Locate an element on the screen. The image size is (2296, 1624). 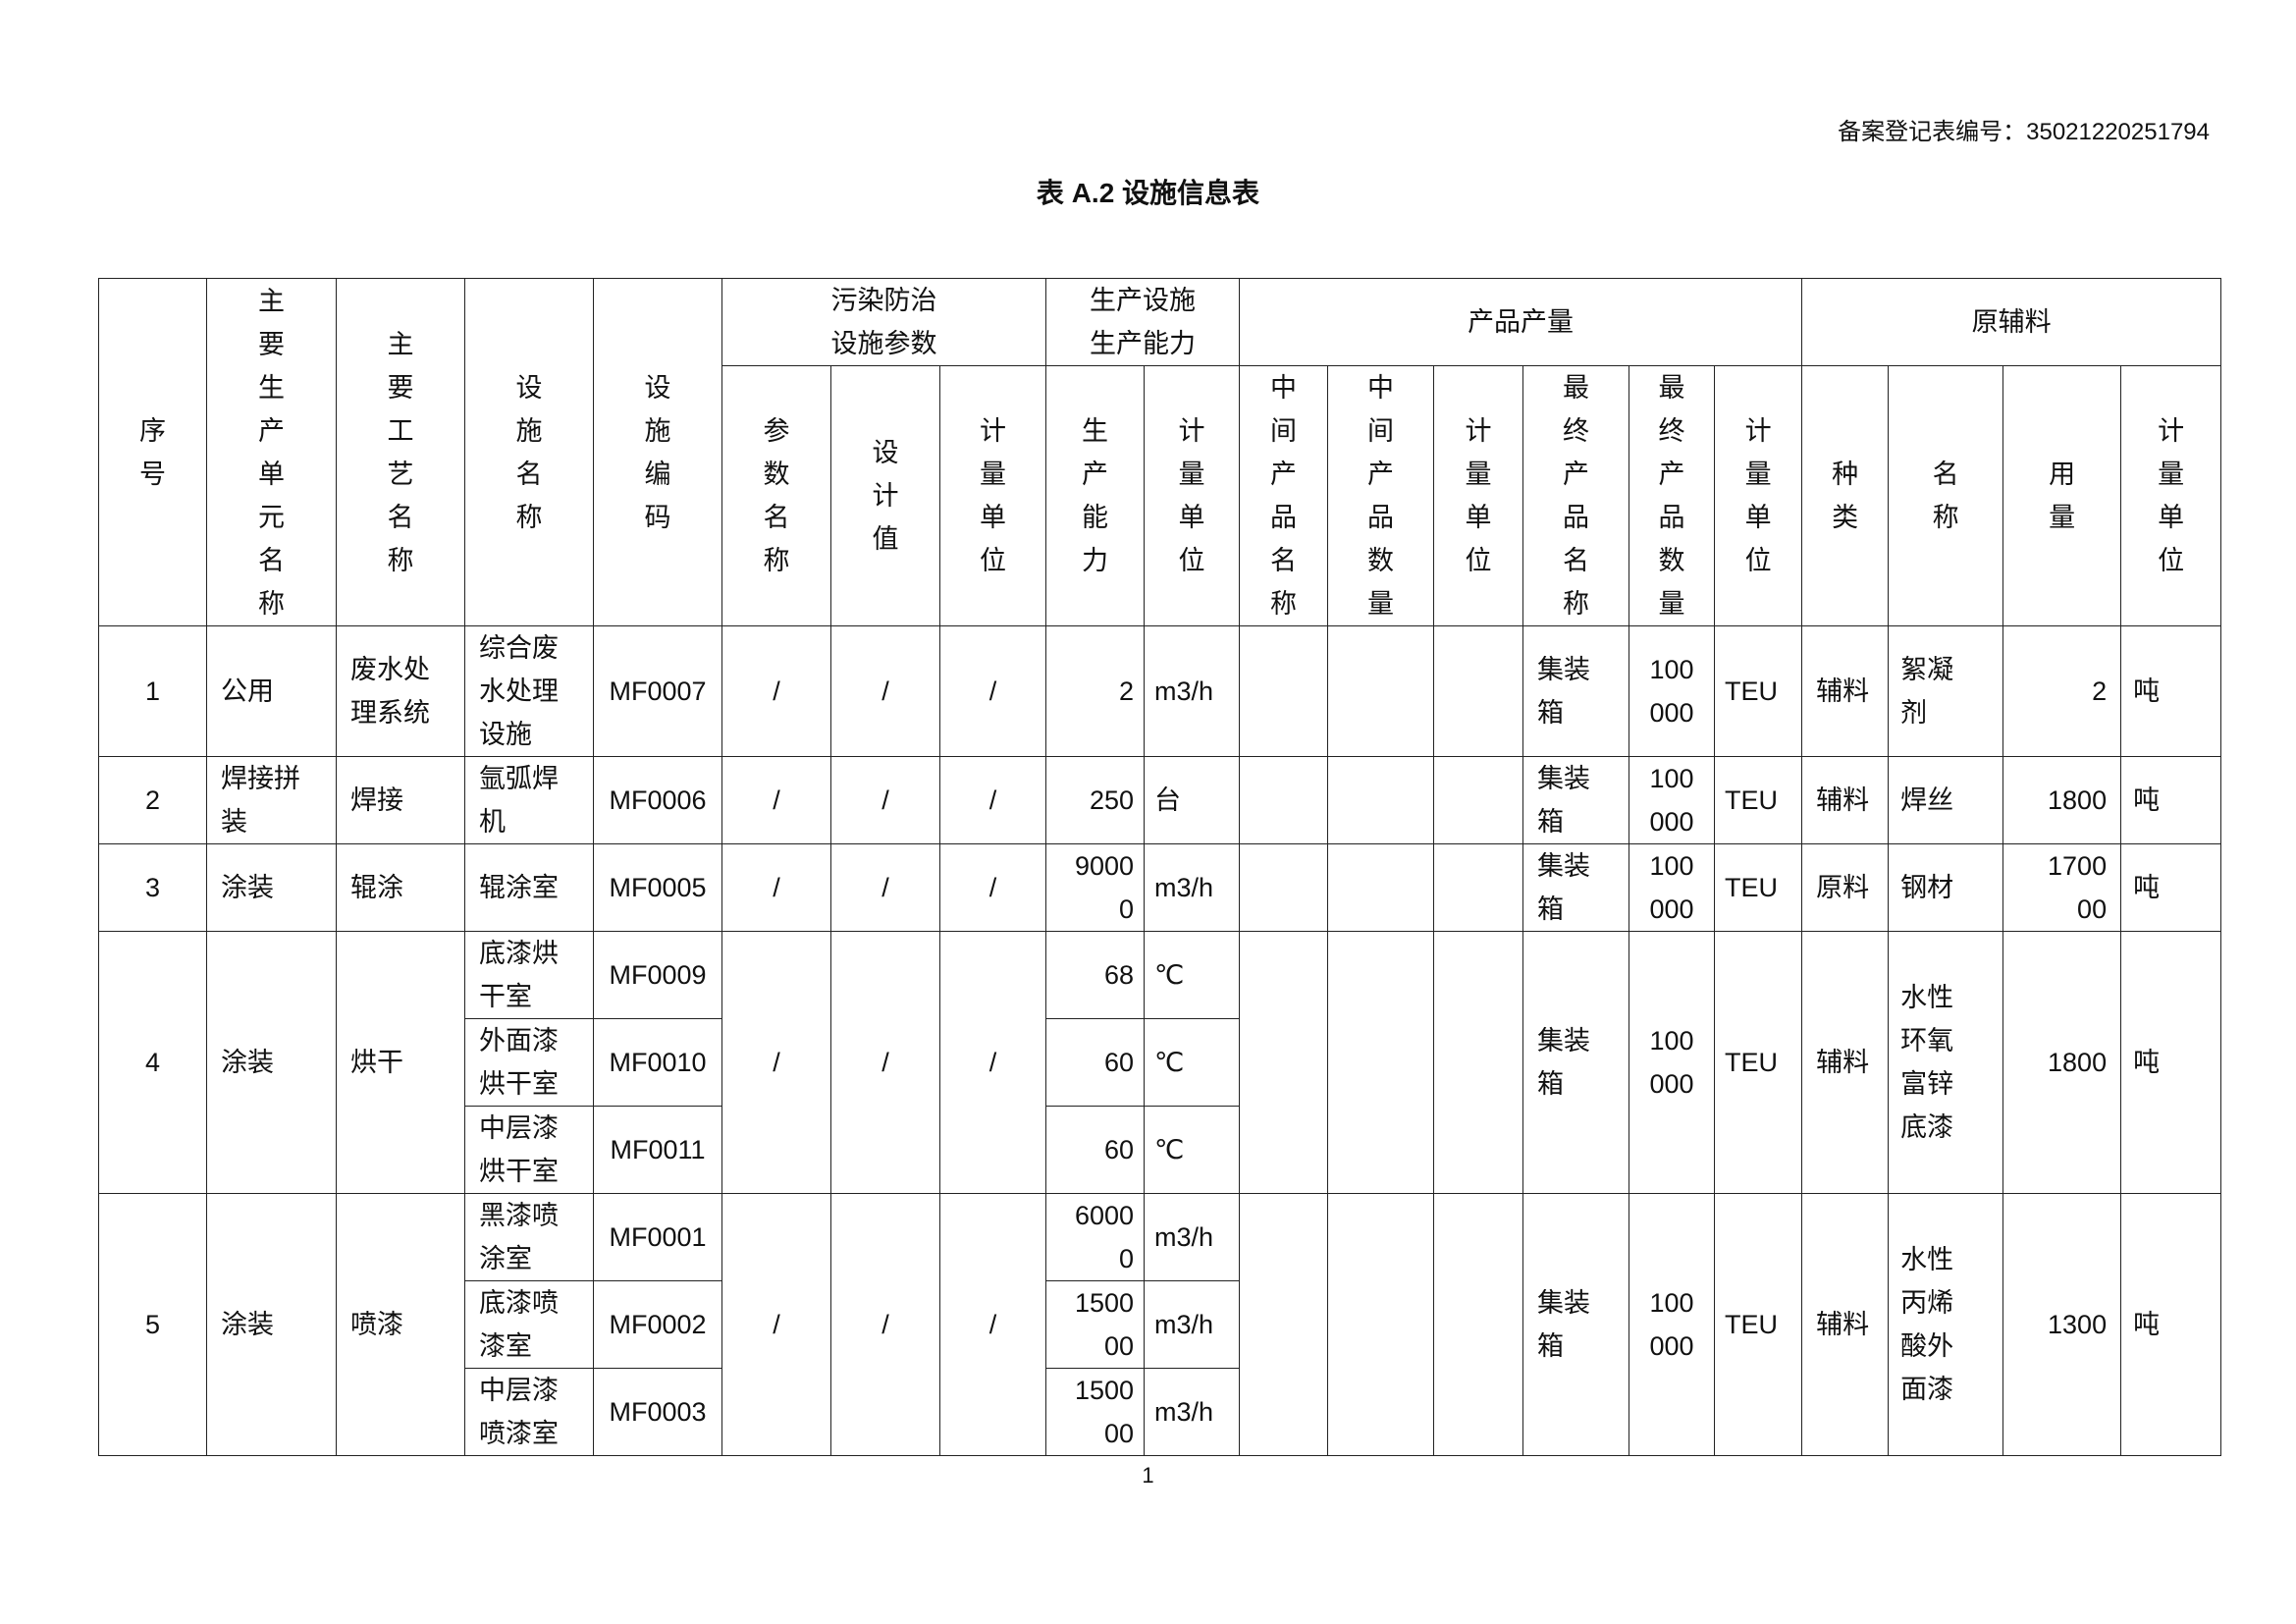
cell-capacity: 150000 is located at coordinates (1095, 1412).